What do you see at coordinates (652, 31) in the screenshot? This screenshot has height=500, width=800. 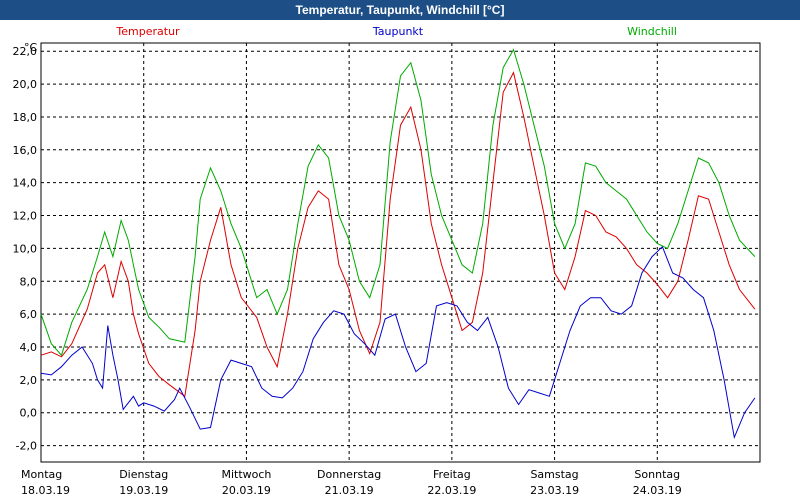 I see `legend-windchill: Windchill` at bounding box center [652, 31].